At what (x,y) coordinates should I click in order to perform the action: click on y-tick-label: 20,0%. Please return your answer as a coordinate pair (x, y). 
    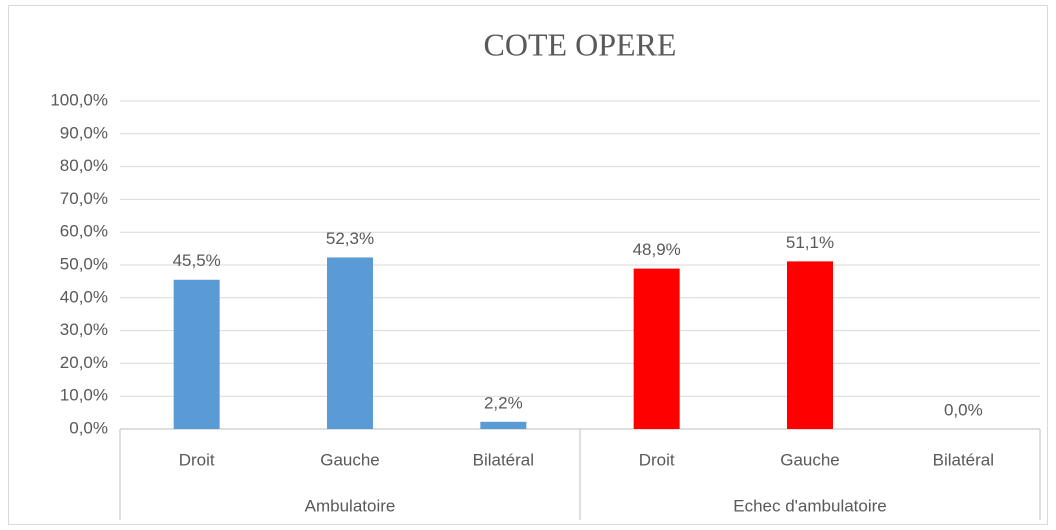
    Looking at the image, I should click on (84, 362).